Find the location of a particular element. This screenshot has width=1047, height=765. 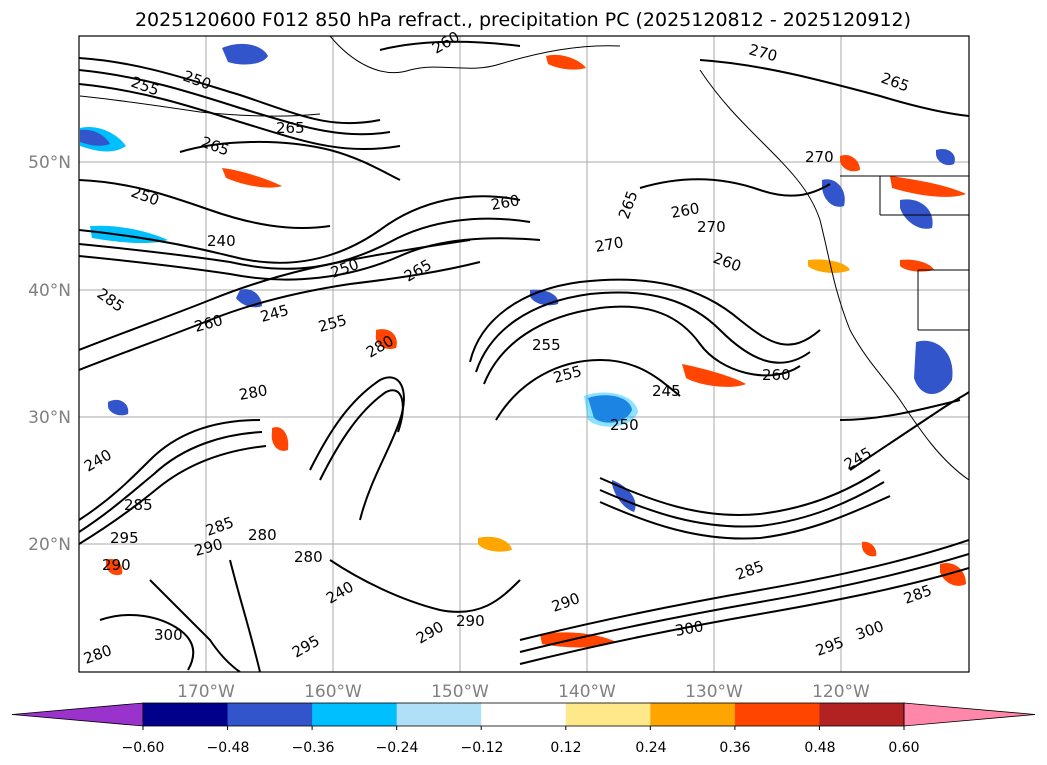

latitude-labels: 50°N 40°N 30°N 20°N is located at coordinates (49, 354).